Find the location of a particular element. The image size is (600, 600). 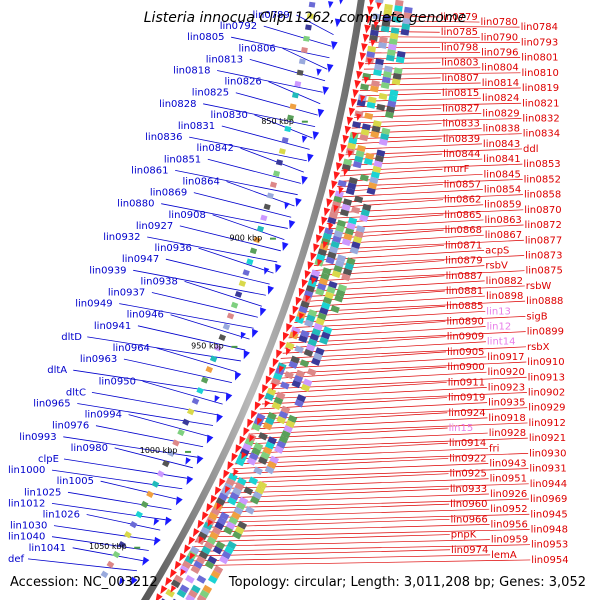

right-gene-label: lin0793 is located at coordinates (539, 42).